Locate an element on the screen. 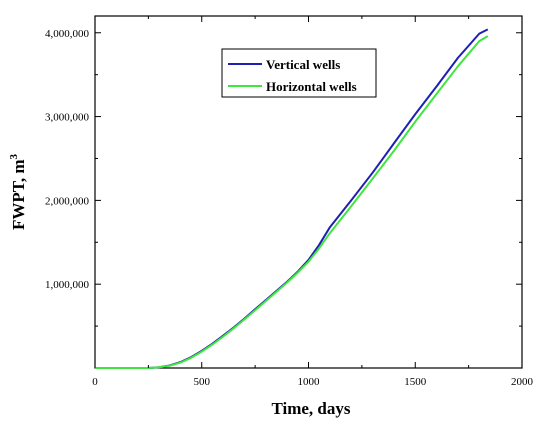 The height and width of the screenshot is (430, 550). y-axis-title-main: FWPT, m is located at coordinates (18, 194).